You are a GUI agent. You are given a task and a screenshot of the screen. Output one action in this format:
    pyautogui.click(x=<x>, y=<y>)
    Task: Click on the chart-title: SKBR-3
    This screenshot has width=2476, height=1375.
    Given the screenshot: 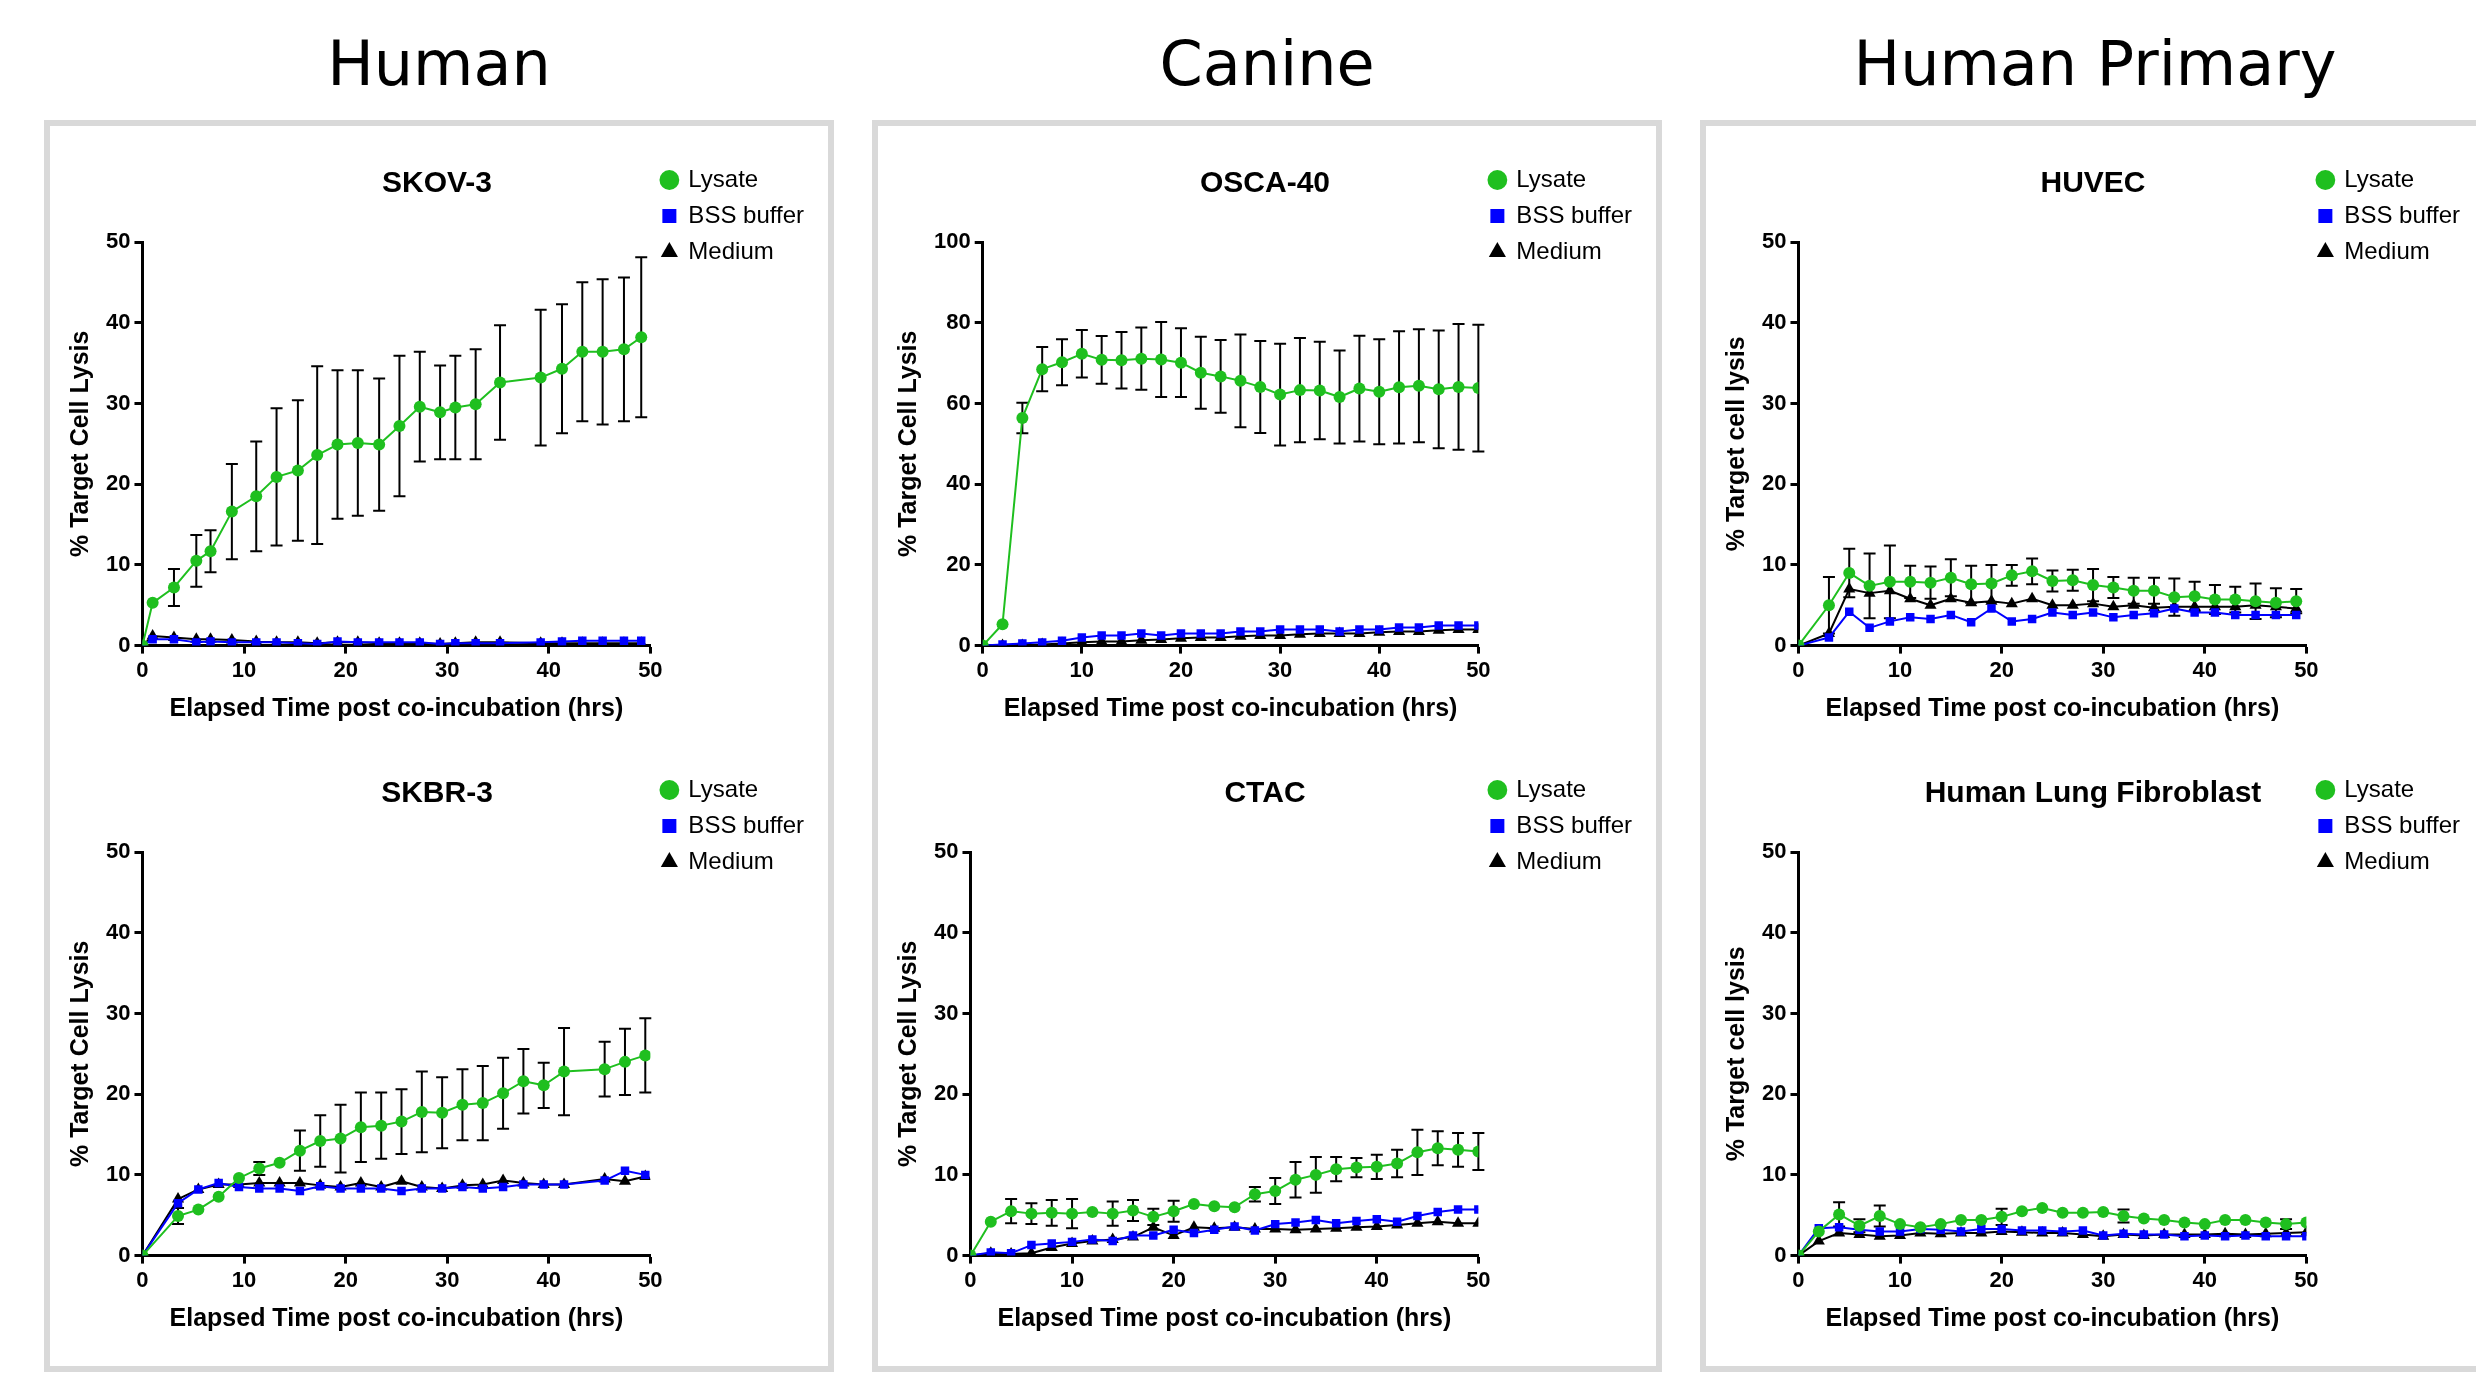 What is the action you would take?
    pyautogui.click(x=437, y=792)
    